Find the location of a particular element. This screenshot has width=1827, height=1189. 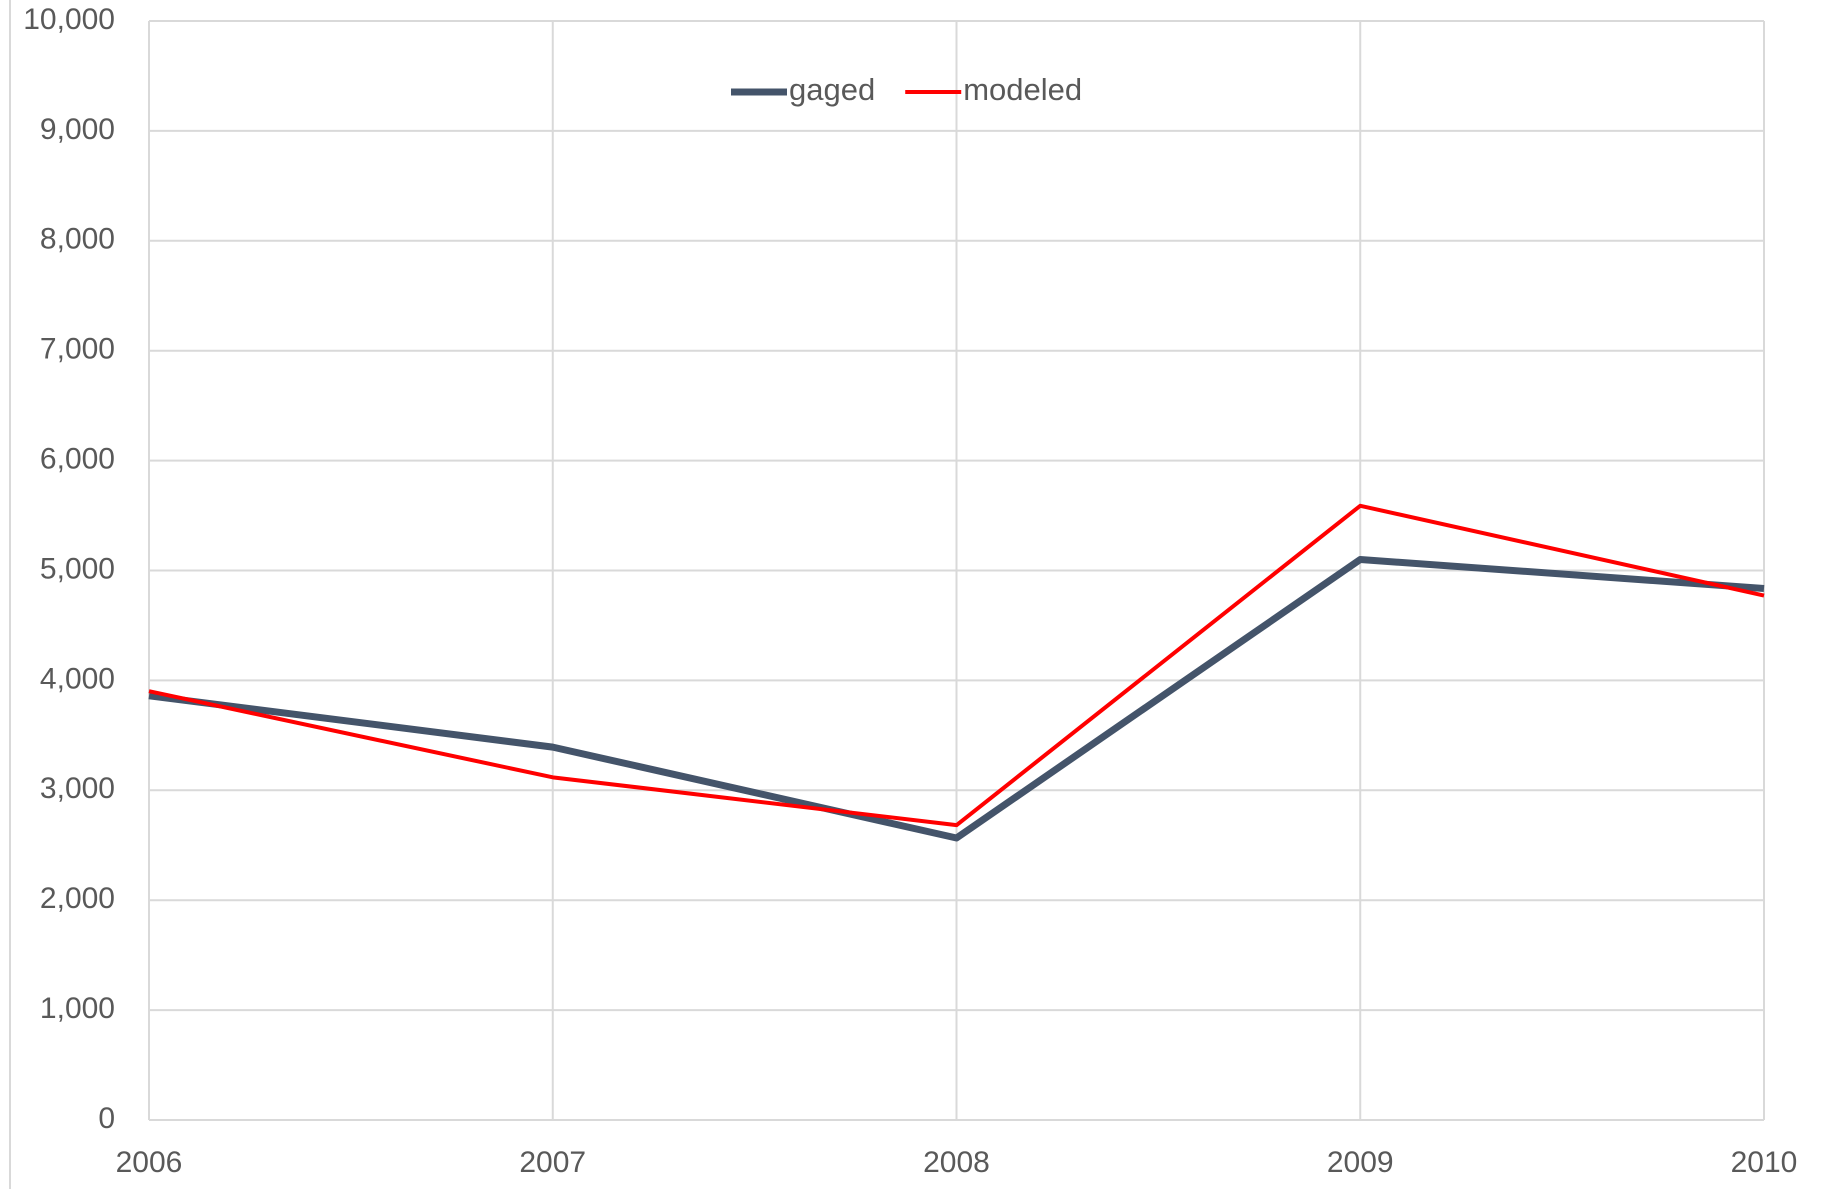

x-tick-label: 2010 is located at coordinates (1764, 1162).